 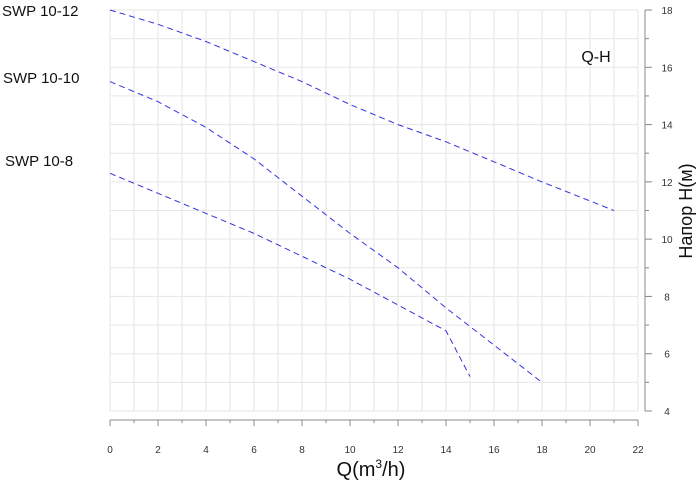 What do you see at coordinates (494, 450) in the screenshot?
I see `x-tick-label: 16` at bounding box center [494, 450].